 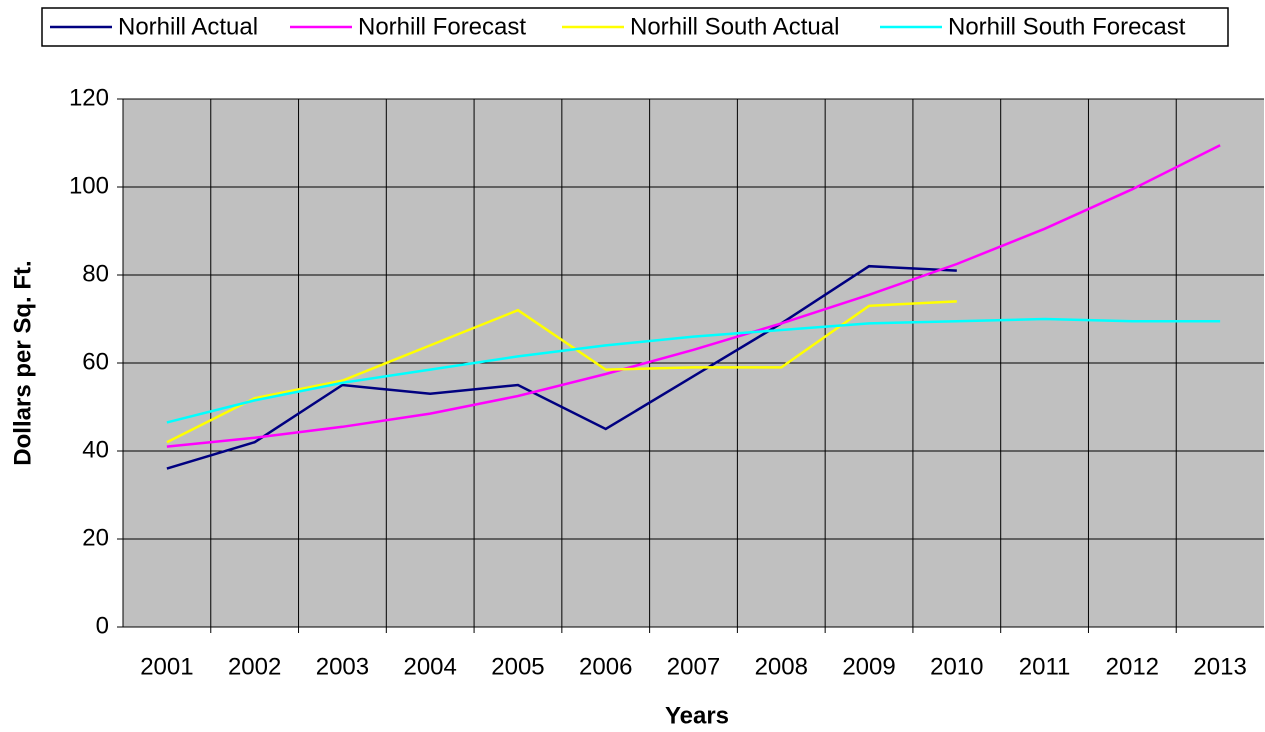 I want to click on x-tick-label: 2007, so click(x=693, y=666).